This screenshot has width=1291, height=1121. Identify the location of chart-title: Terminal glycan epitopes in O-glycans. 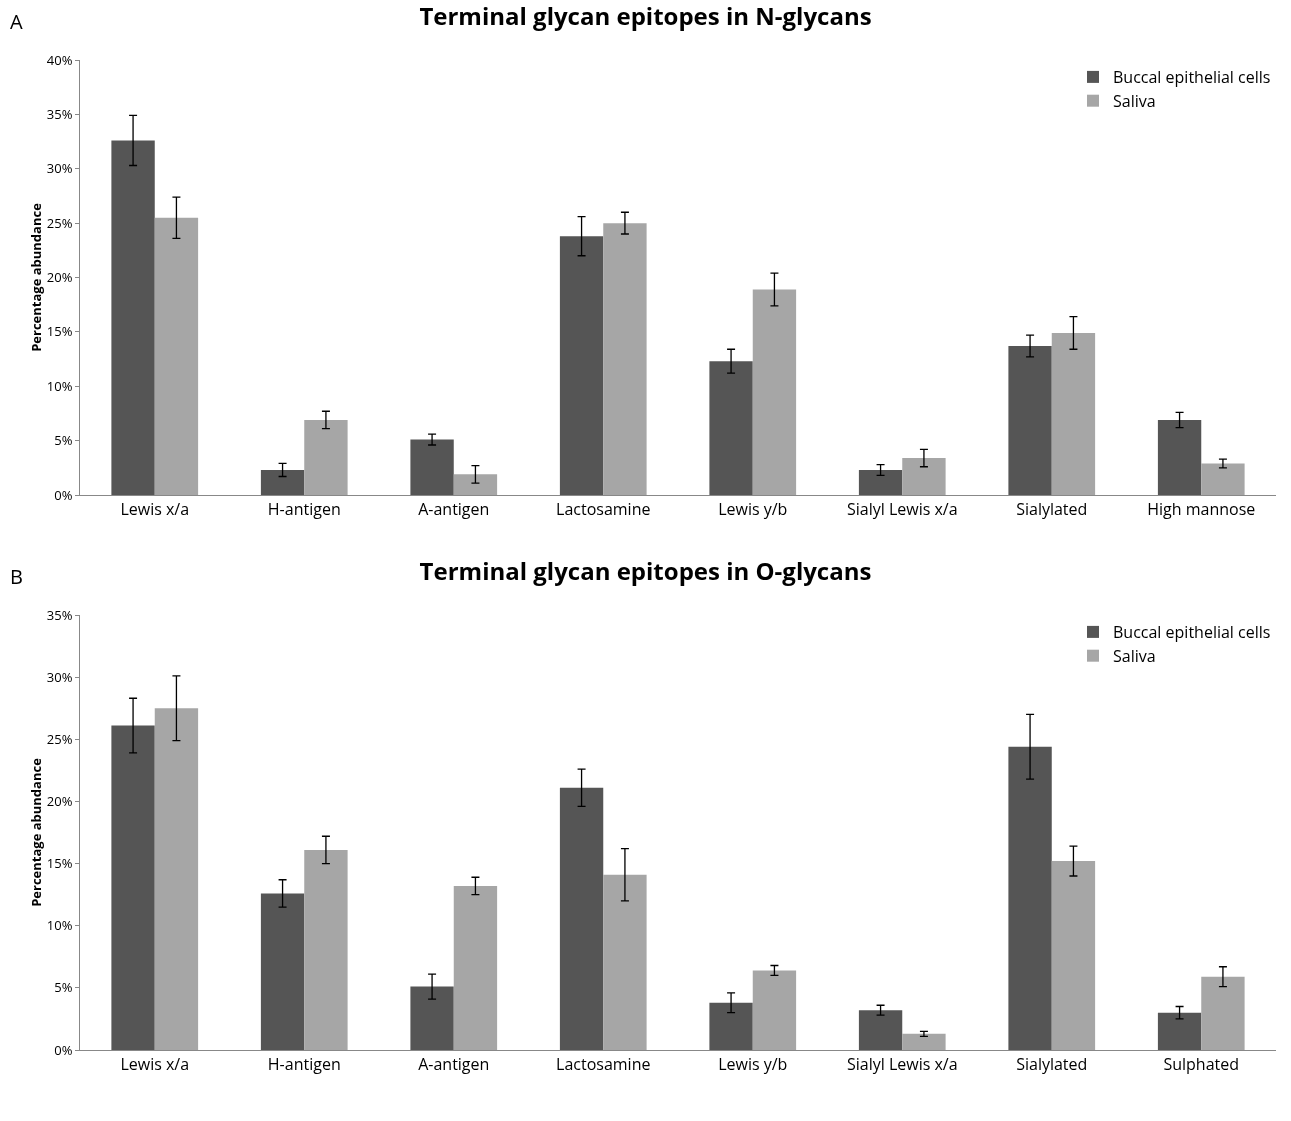
(645, 571).